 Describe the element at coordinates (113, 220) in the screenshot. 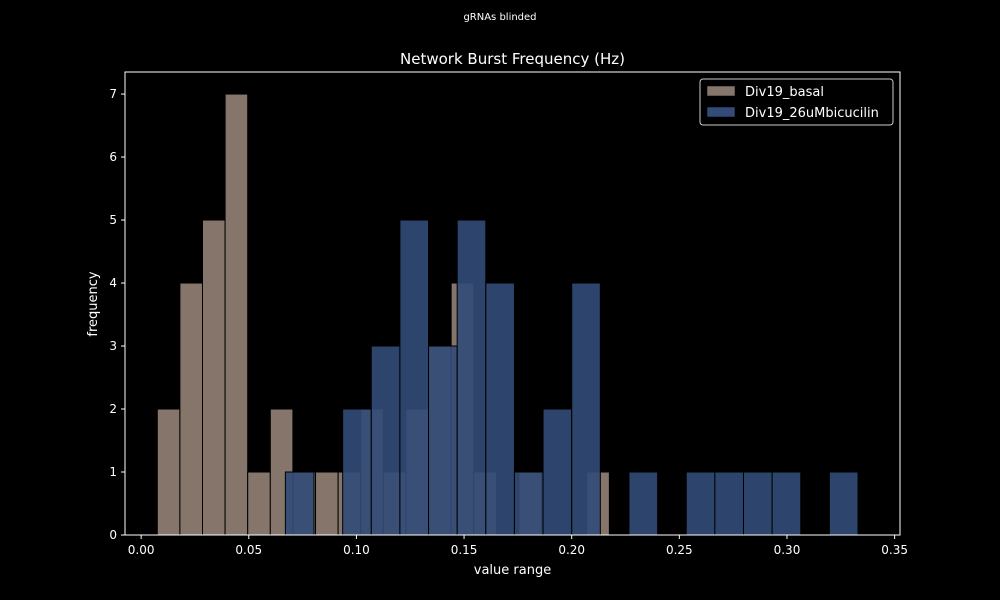

I see `y-tick-label: 5` at that location.